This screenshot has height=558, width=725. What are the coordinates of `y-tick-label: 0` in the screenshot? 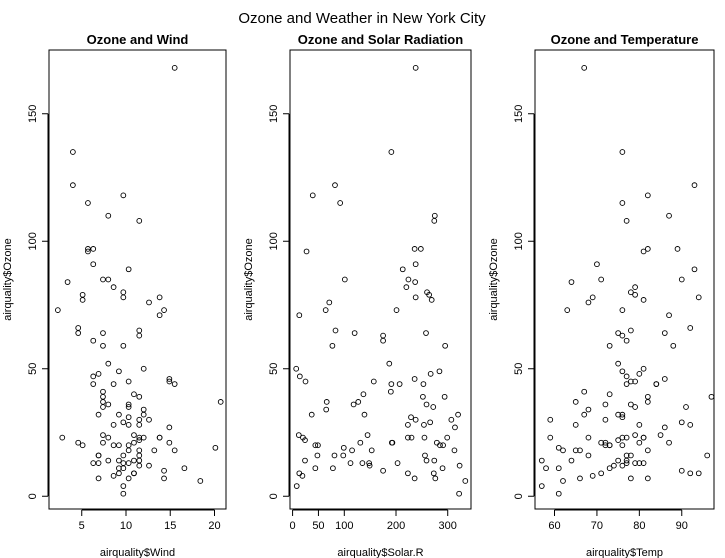 It's located at (274, 496).